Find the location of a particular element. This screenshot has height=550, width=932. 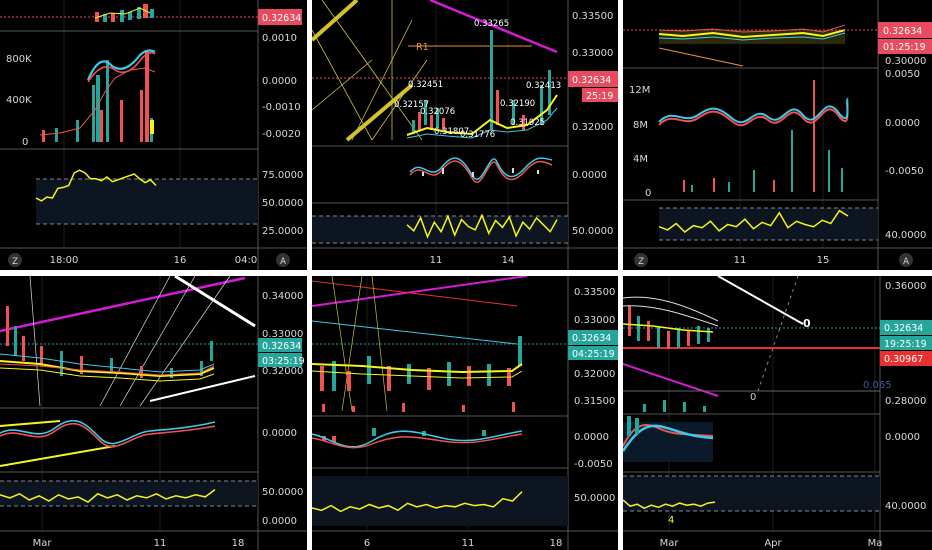

rsi-tick: 0.0000 is located at coordinates (279, 521).